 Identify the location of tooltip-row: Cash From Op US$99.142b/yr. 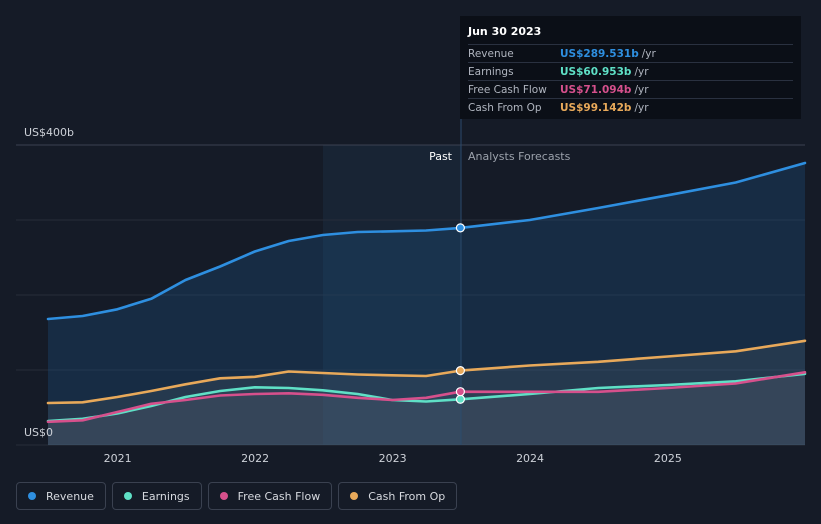
(630, 107).